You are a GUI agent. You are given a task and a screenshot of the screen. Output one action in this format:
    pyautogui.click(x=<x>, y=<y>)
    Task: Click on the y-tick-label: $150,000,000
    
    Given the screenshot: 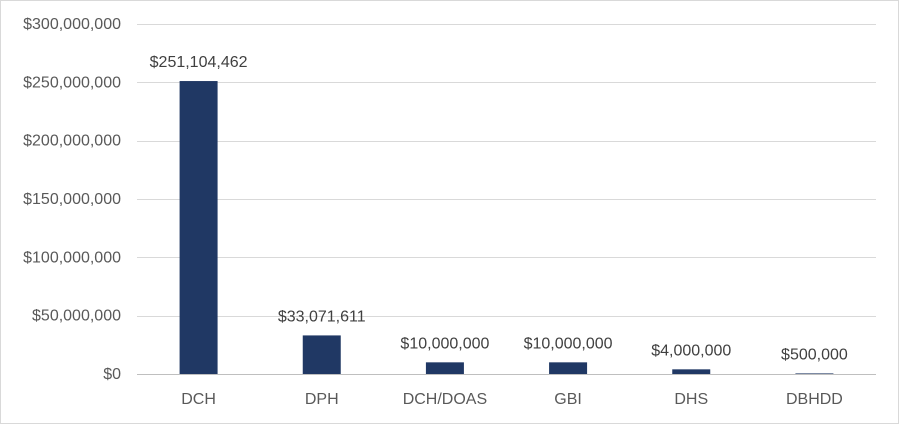 What is the action you would take?
    pyautogui.click(x=72, y=199)
    